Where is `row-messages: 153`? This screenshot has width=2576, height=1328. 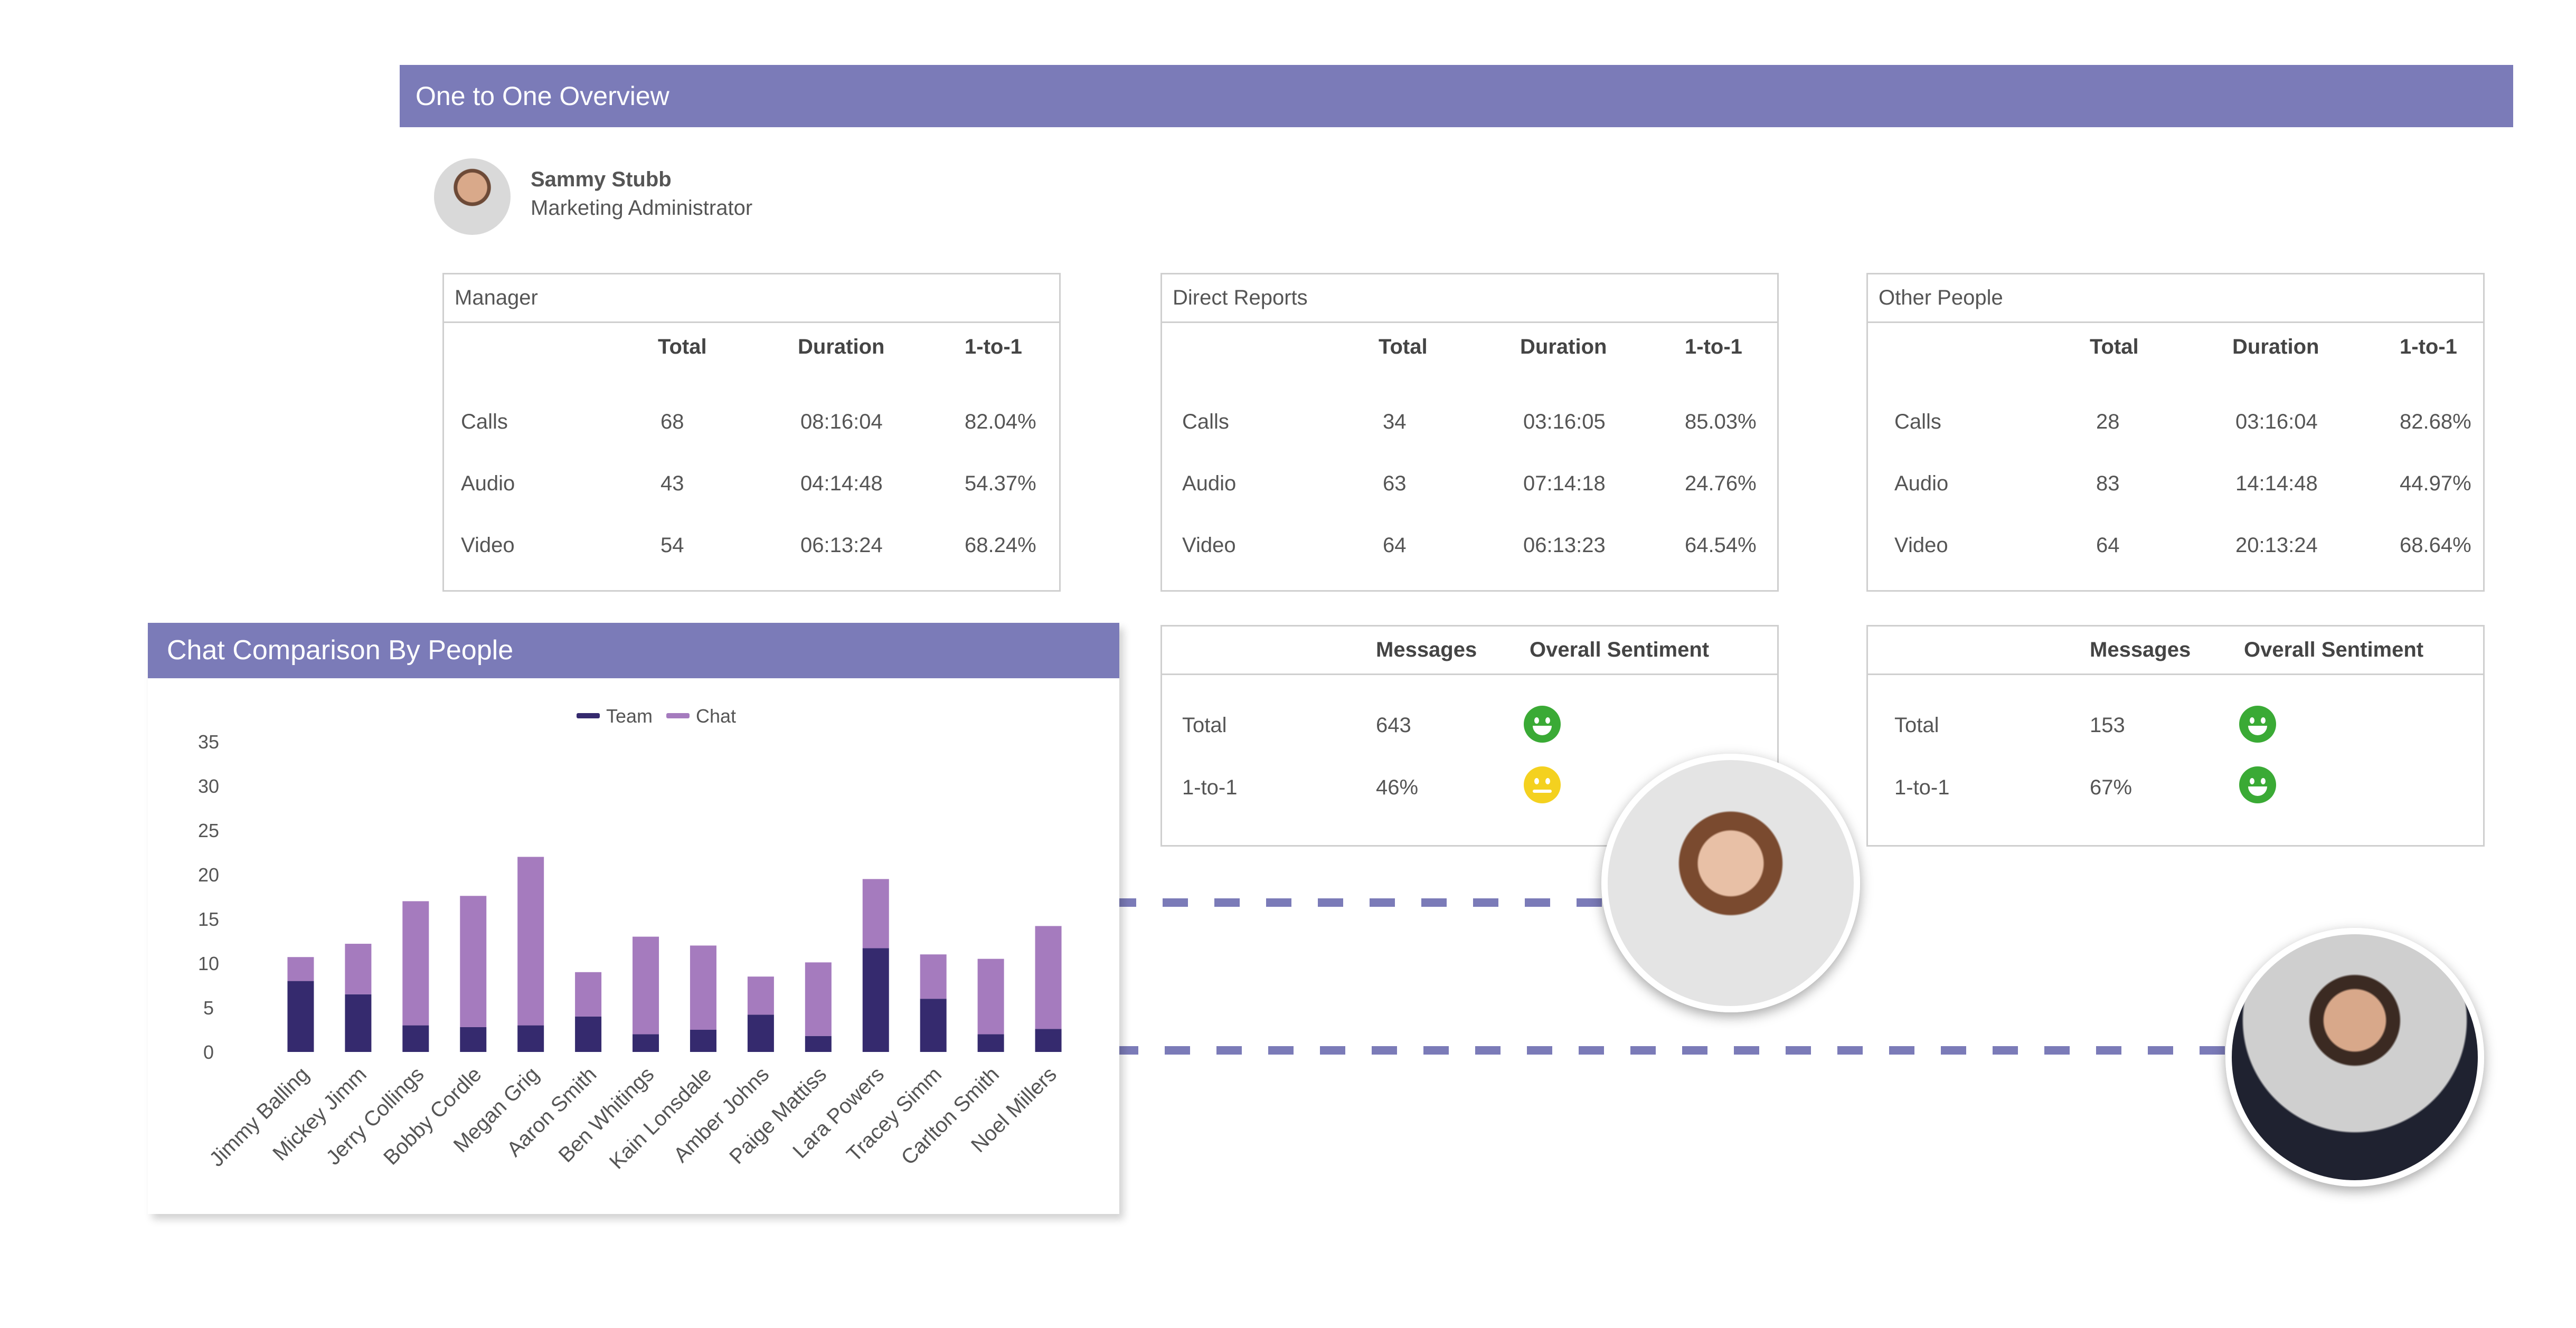 row-messages: 153 is located at coordinates (2107, 725).